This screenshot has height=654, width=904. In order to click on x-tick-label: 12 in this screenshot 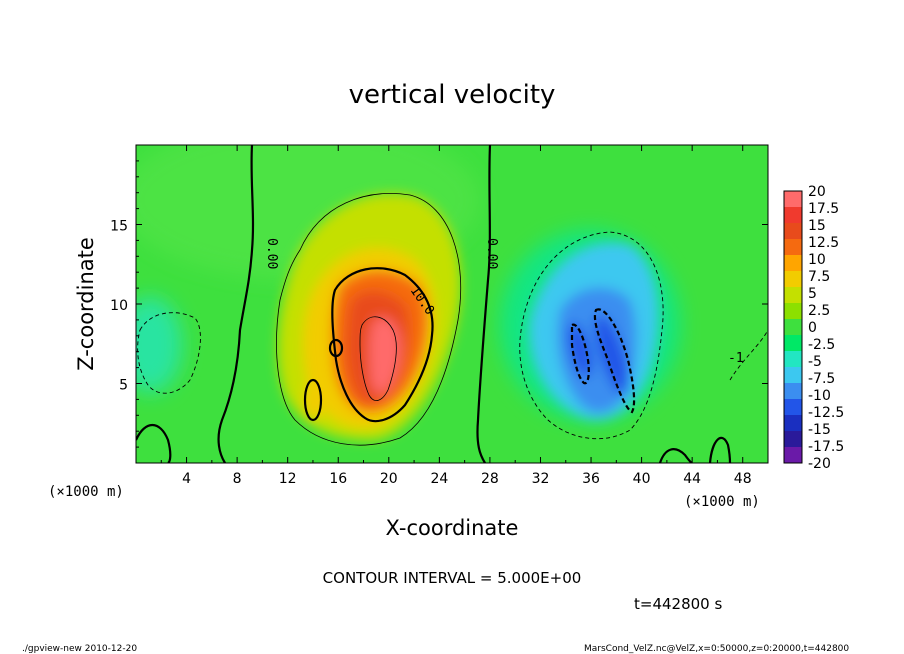, I will do `click(288, 479)`.